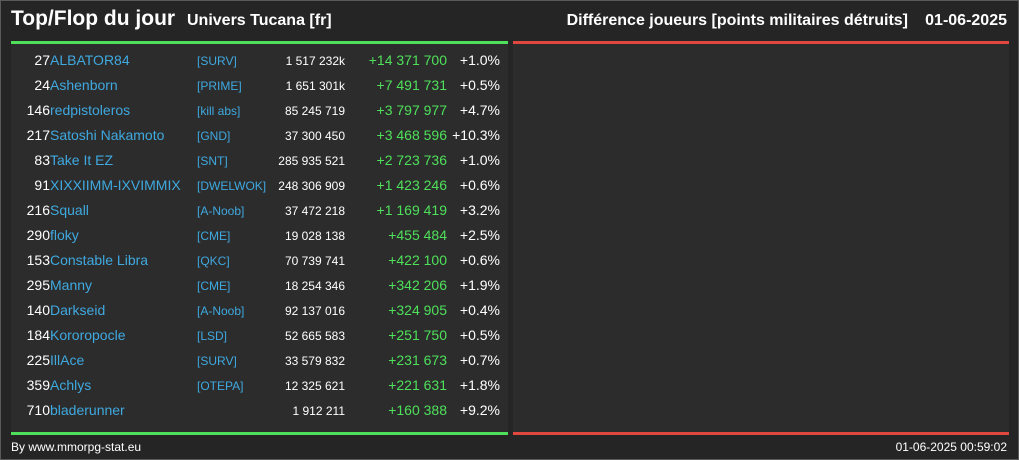  Describe the element at coordinates (417, 410) in the screenshot. I see `points-difference: +160 388` at that location.